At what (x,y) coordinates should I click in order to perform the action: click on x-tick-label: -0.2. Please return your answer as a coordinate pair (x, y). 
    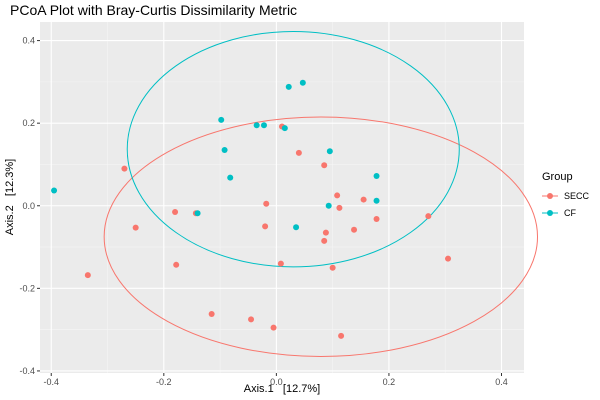
    Looking at the image, I should click on (164, 382).